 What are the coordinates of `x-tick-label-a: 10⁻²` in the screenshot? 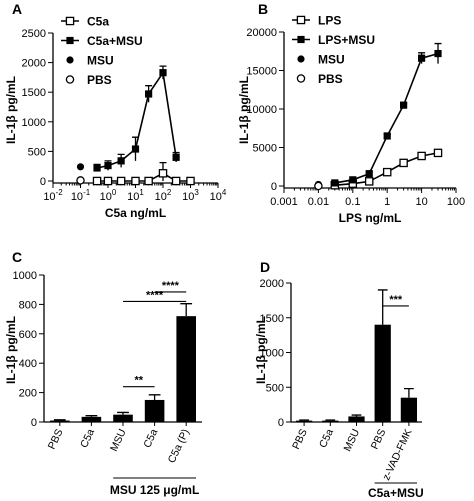 It's located at (53, 195).